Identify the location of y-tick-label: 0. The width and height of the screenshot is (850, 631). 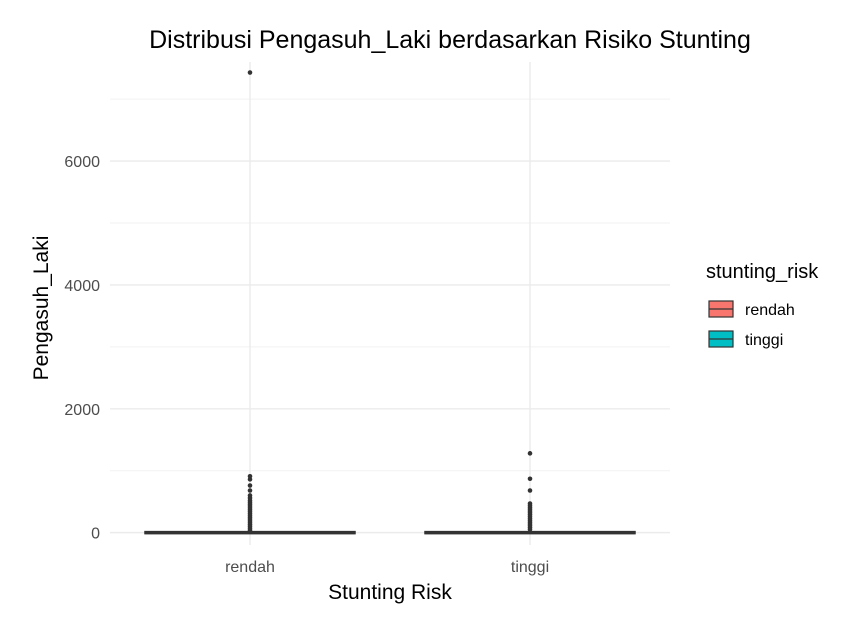
(95, 534).